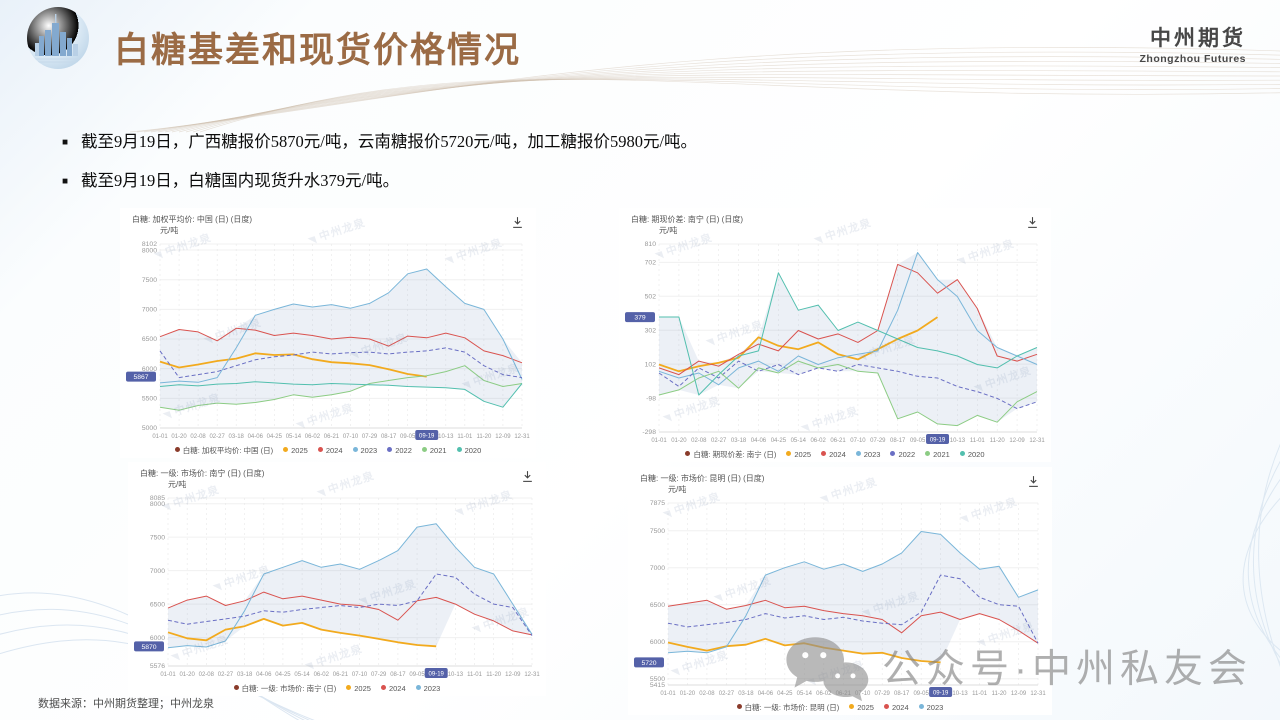 This screenshot has height=720, width=1280. Describe the element at coordinates (883, 694) in the screenshot. I see `svg-text: 07-29` at that location.